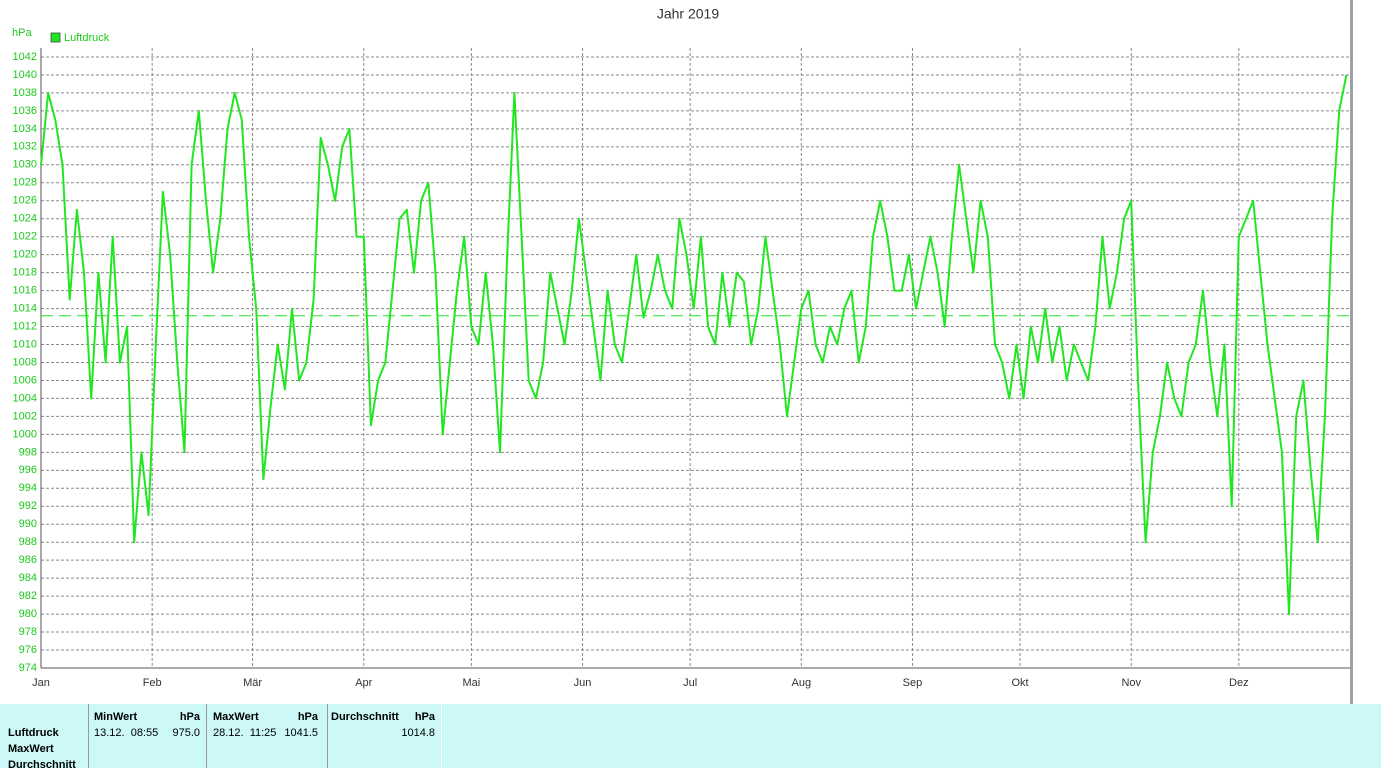 This screenshot has width=1381, height=776. What do you see at coordinates (41, 683) in the screenshot?
I see `x-tick-label: Jan` at bounding box center [41, 683].